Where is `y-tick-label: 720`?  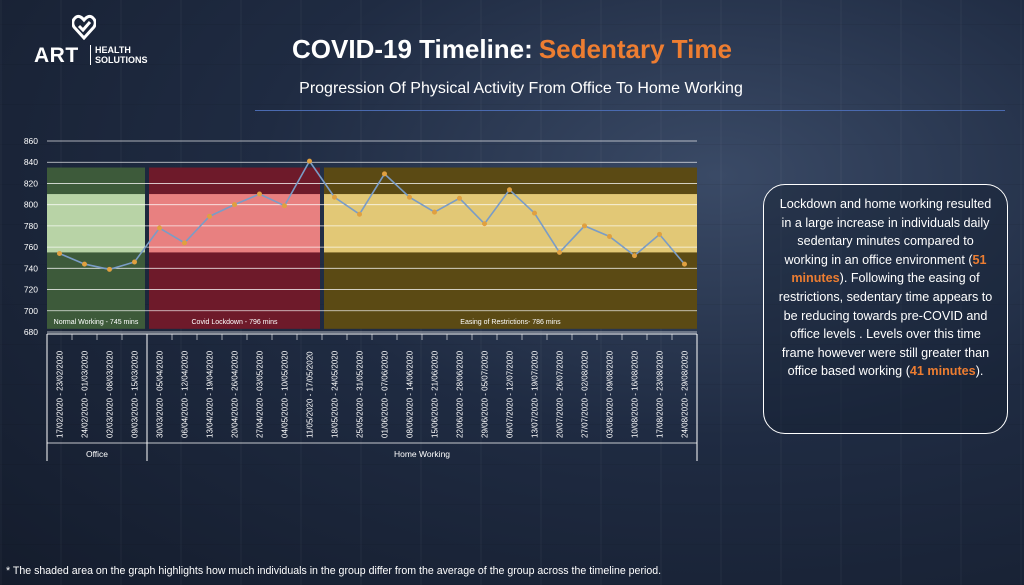
y-tick-label: 720 is located at coordinates (31, 290).